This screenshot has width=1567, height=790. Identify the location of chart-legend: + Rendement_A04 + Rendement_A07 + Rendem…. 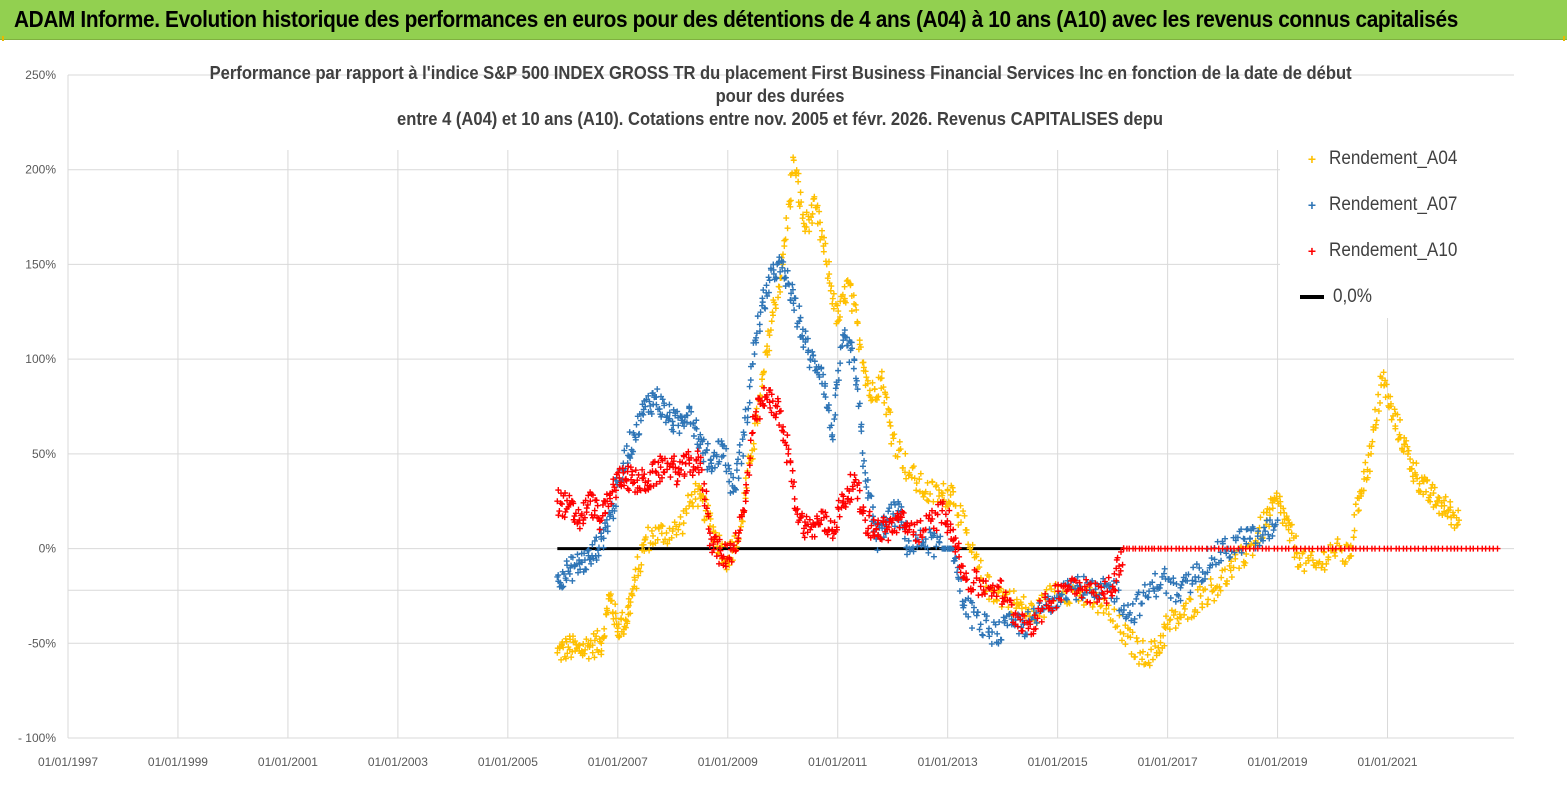
(1400, 230).